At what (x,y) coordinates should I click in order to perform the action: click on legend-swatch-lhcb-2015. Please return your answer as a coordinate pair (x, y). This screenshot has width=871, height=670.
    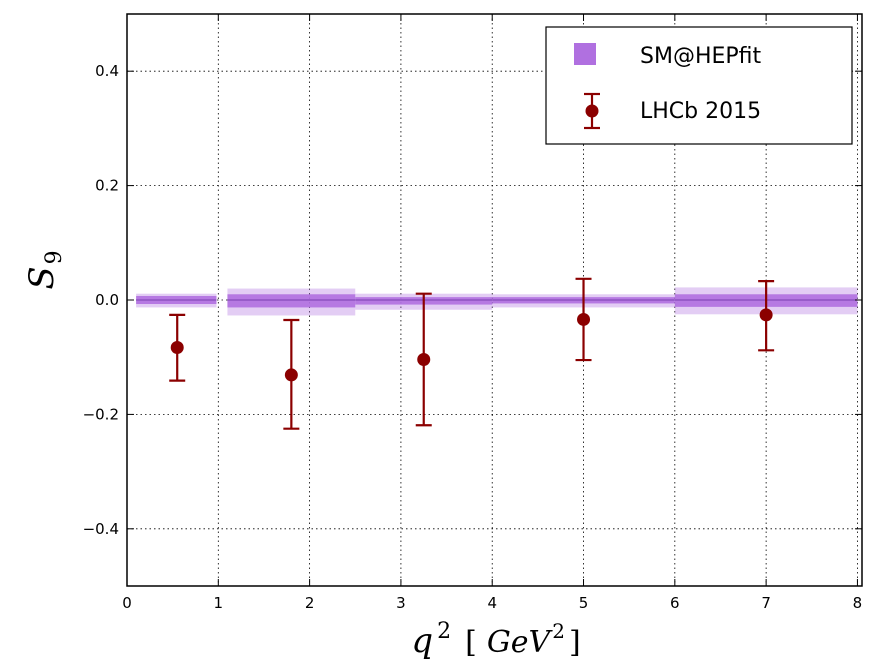
    Looking at the image, I should click on (592, 111).